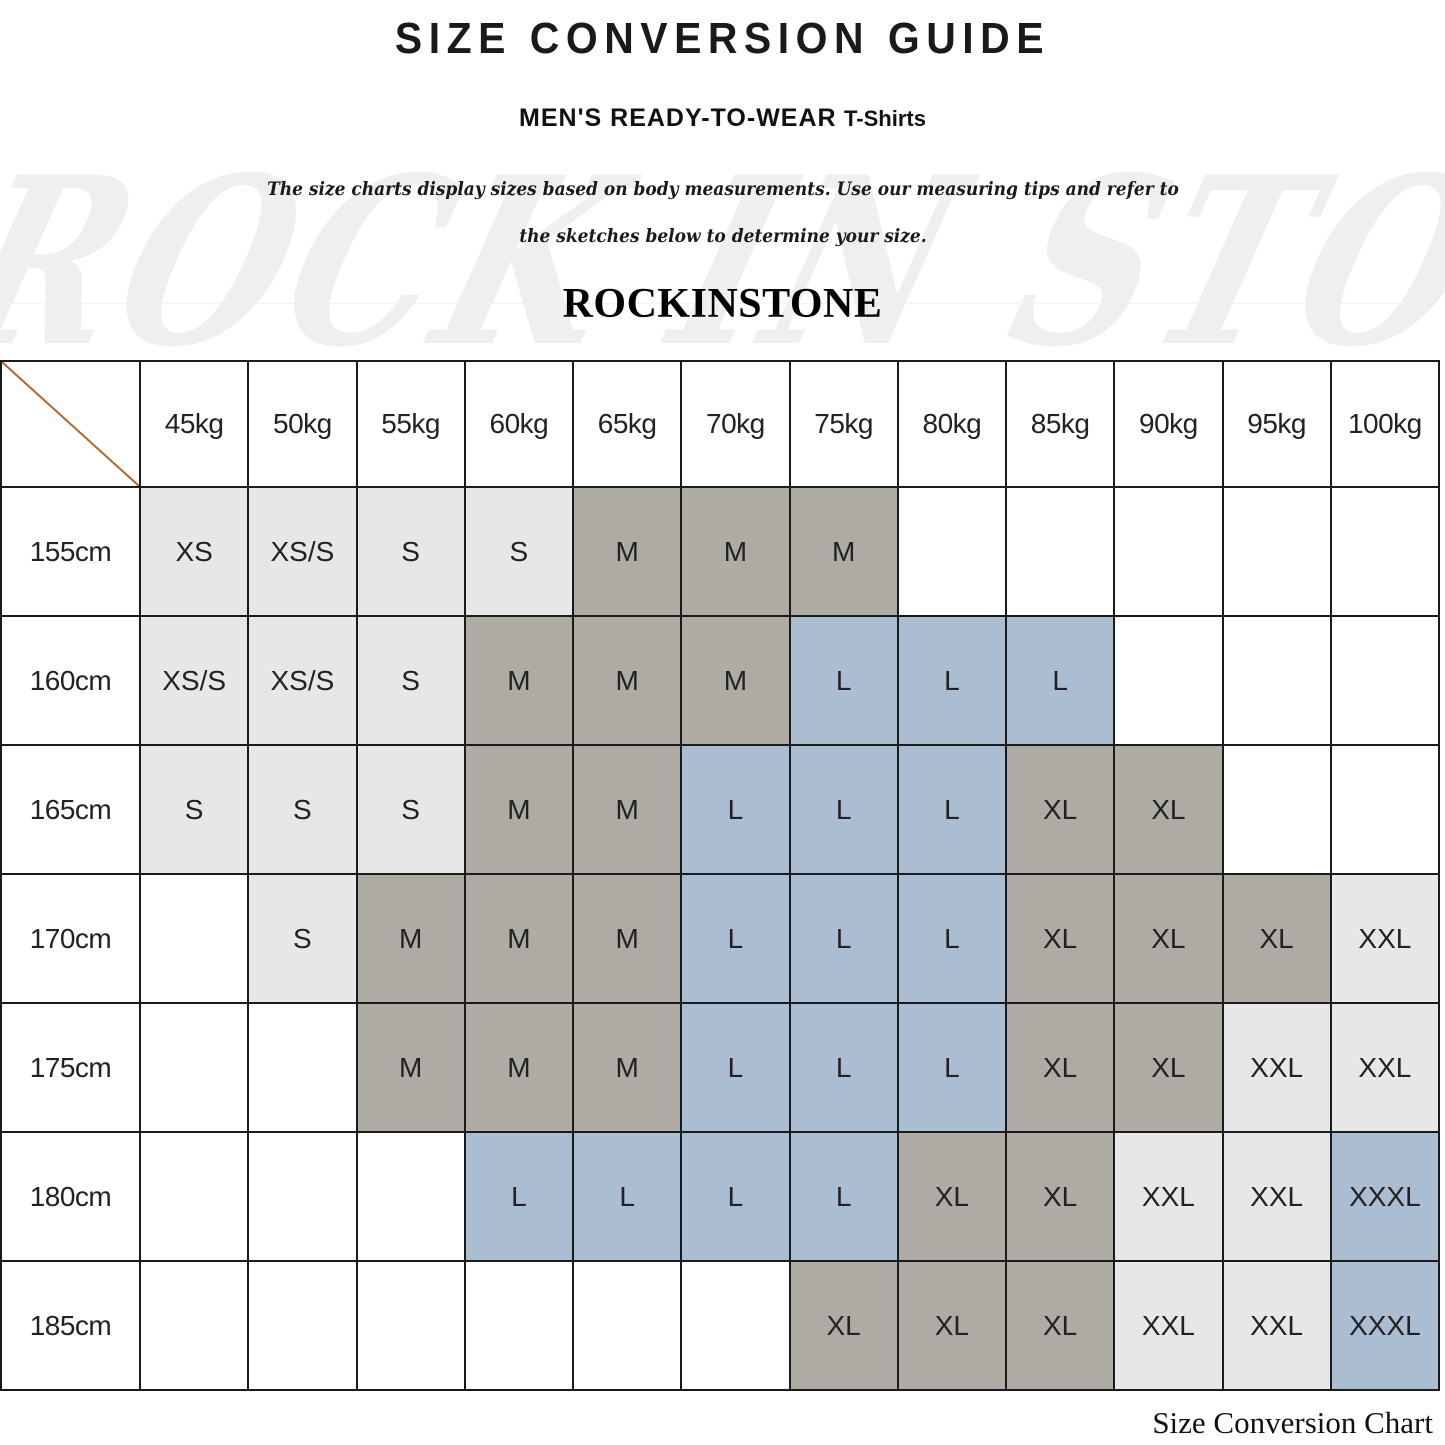  What do you see at coordinates (627, 424) in the screenshot?
I see `column-header-weight: 65kg` at bounding box center [627, 424].